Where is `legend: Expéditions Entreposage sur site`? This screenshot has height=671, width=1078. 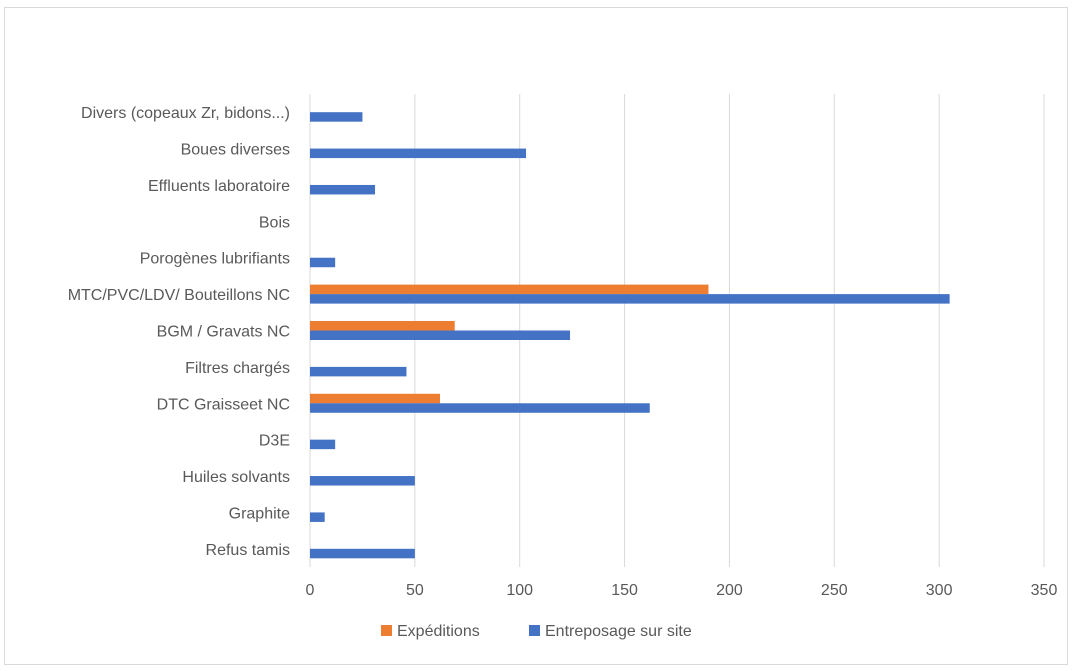 legend: Expéditions Entreposage sur site is located at coordinates (536, 631).